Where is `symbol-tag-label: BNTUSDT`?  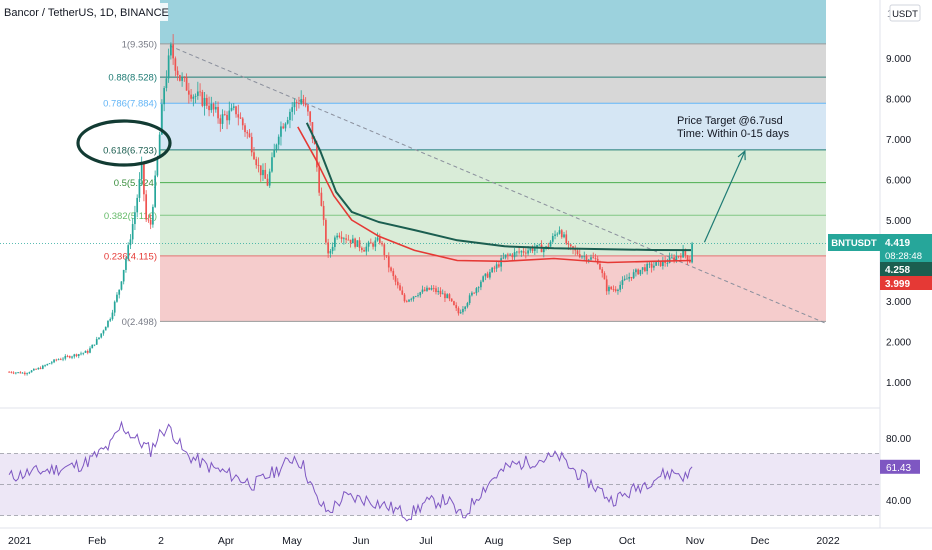
symbol-tag-label: BNTUSDT is located at coordinates (854, 243).